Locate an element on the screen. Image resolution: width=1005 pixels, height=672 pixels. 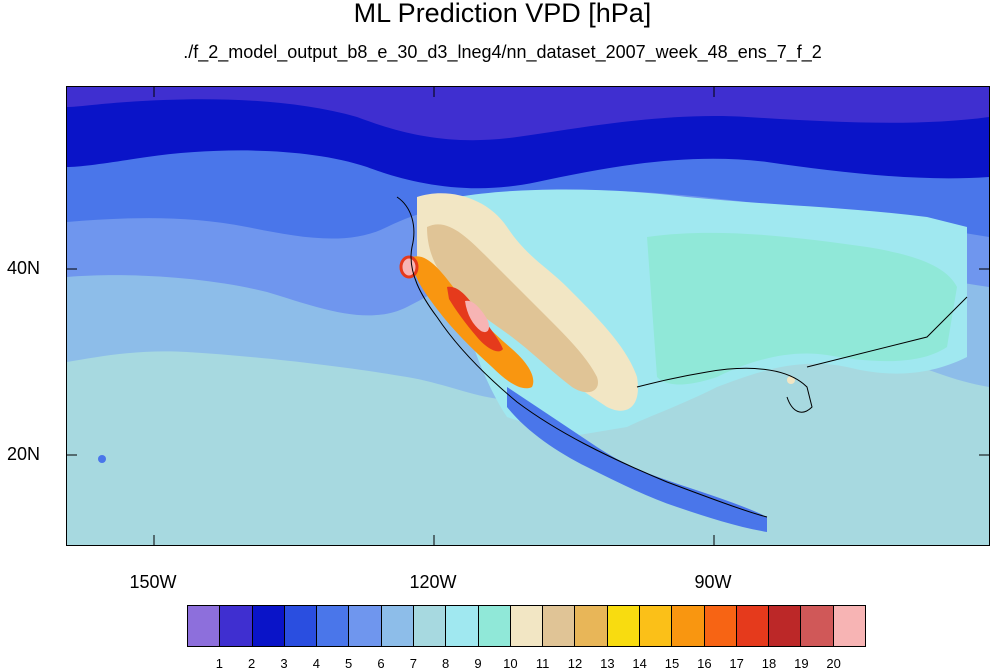
colorbar-label: 16 is located at coordinates (704, 663).